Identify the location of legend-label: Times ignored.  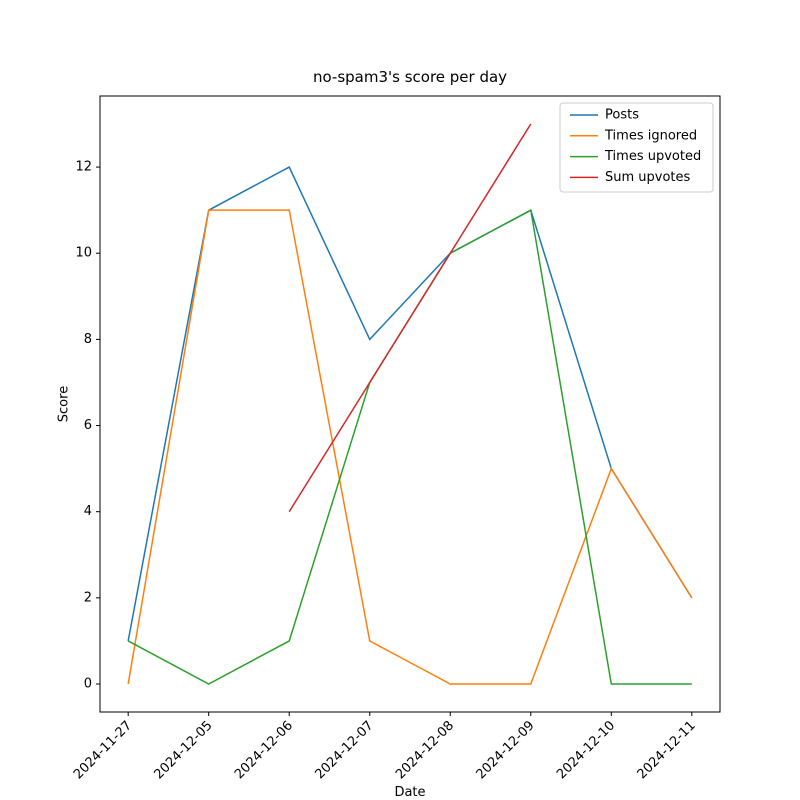
(650, 135).